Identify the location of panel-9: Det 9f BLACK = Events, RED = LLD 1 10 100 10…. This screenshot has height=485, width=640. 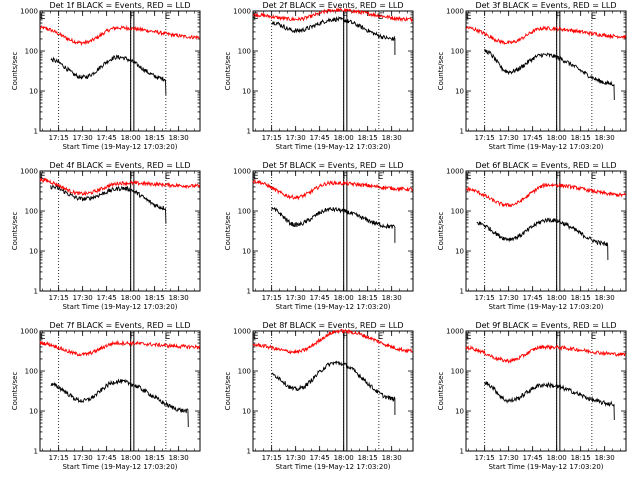
(532, 396).